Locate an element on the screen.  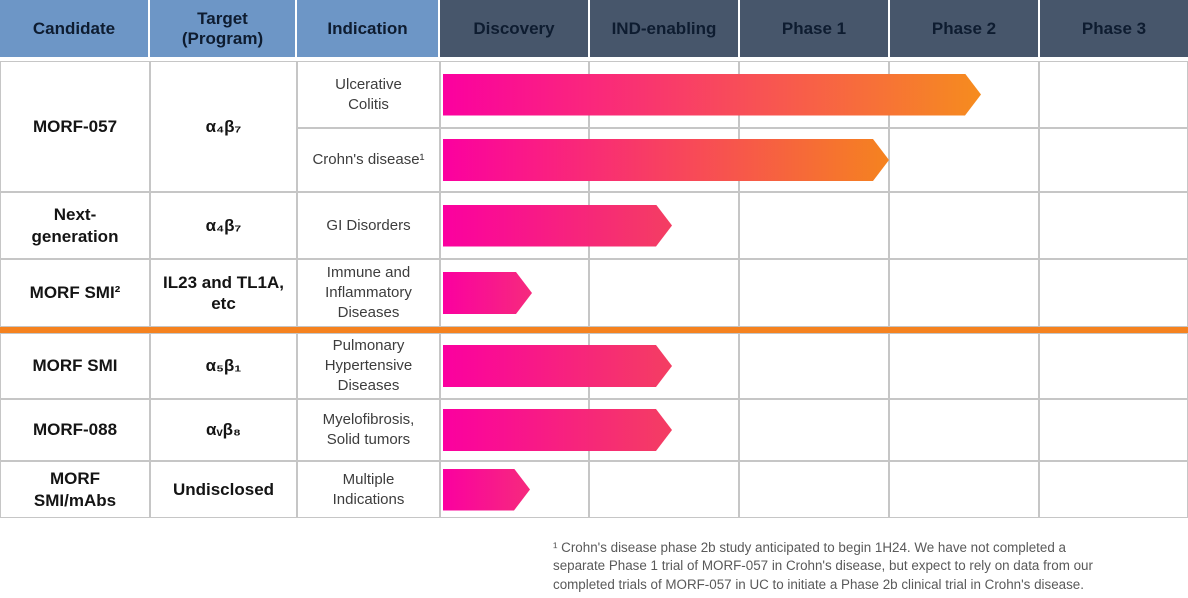
target-cell-avb8: αᵥβ₈ is located at coordinates (223, 430).